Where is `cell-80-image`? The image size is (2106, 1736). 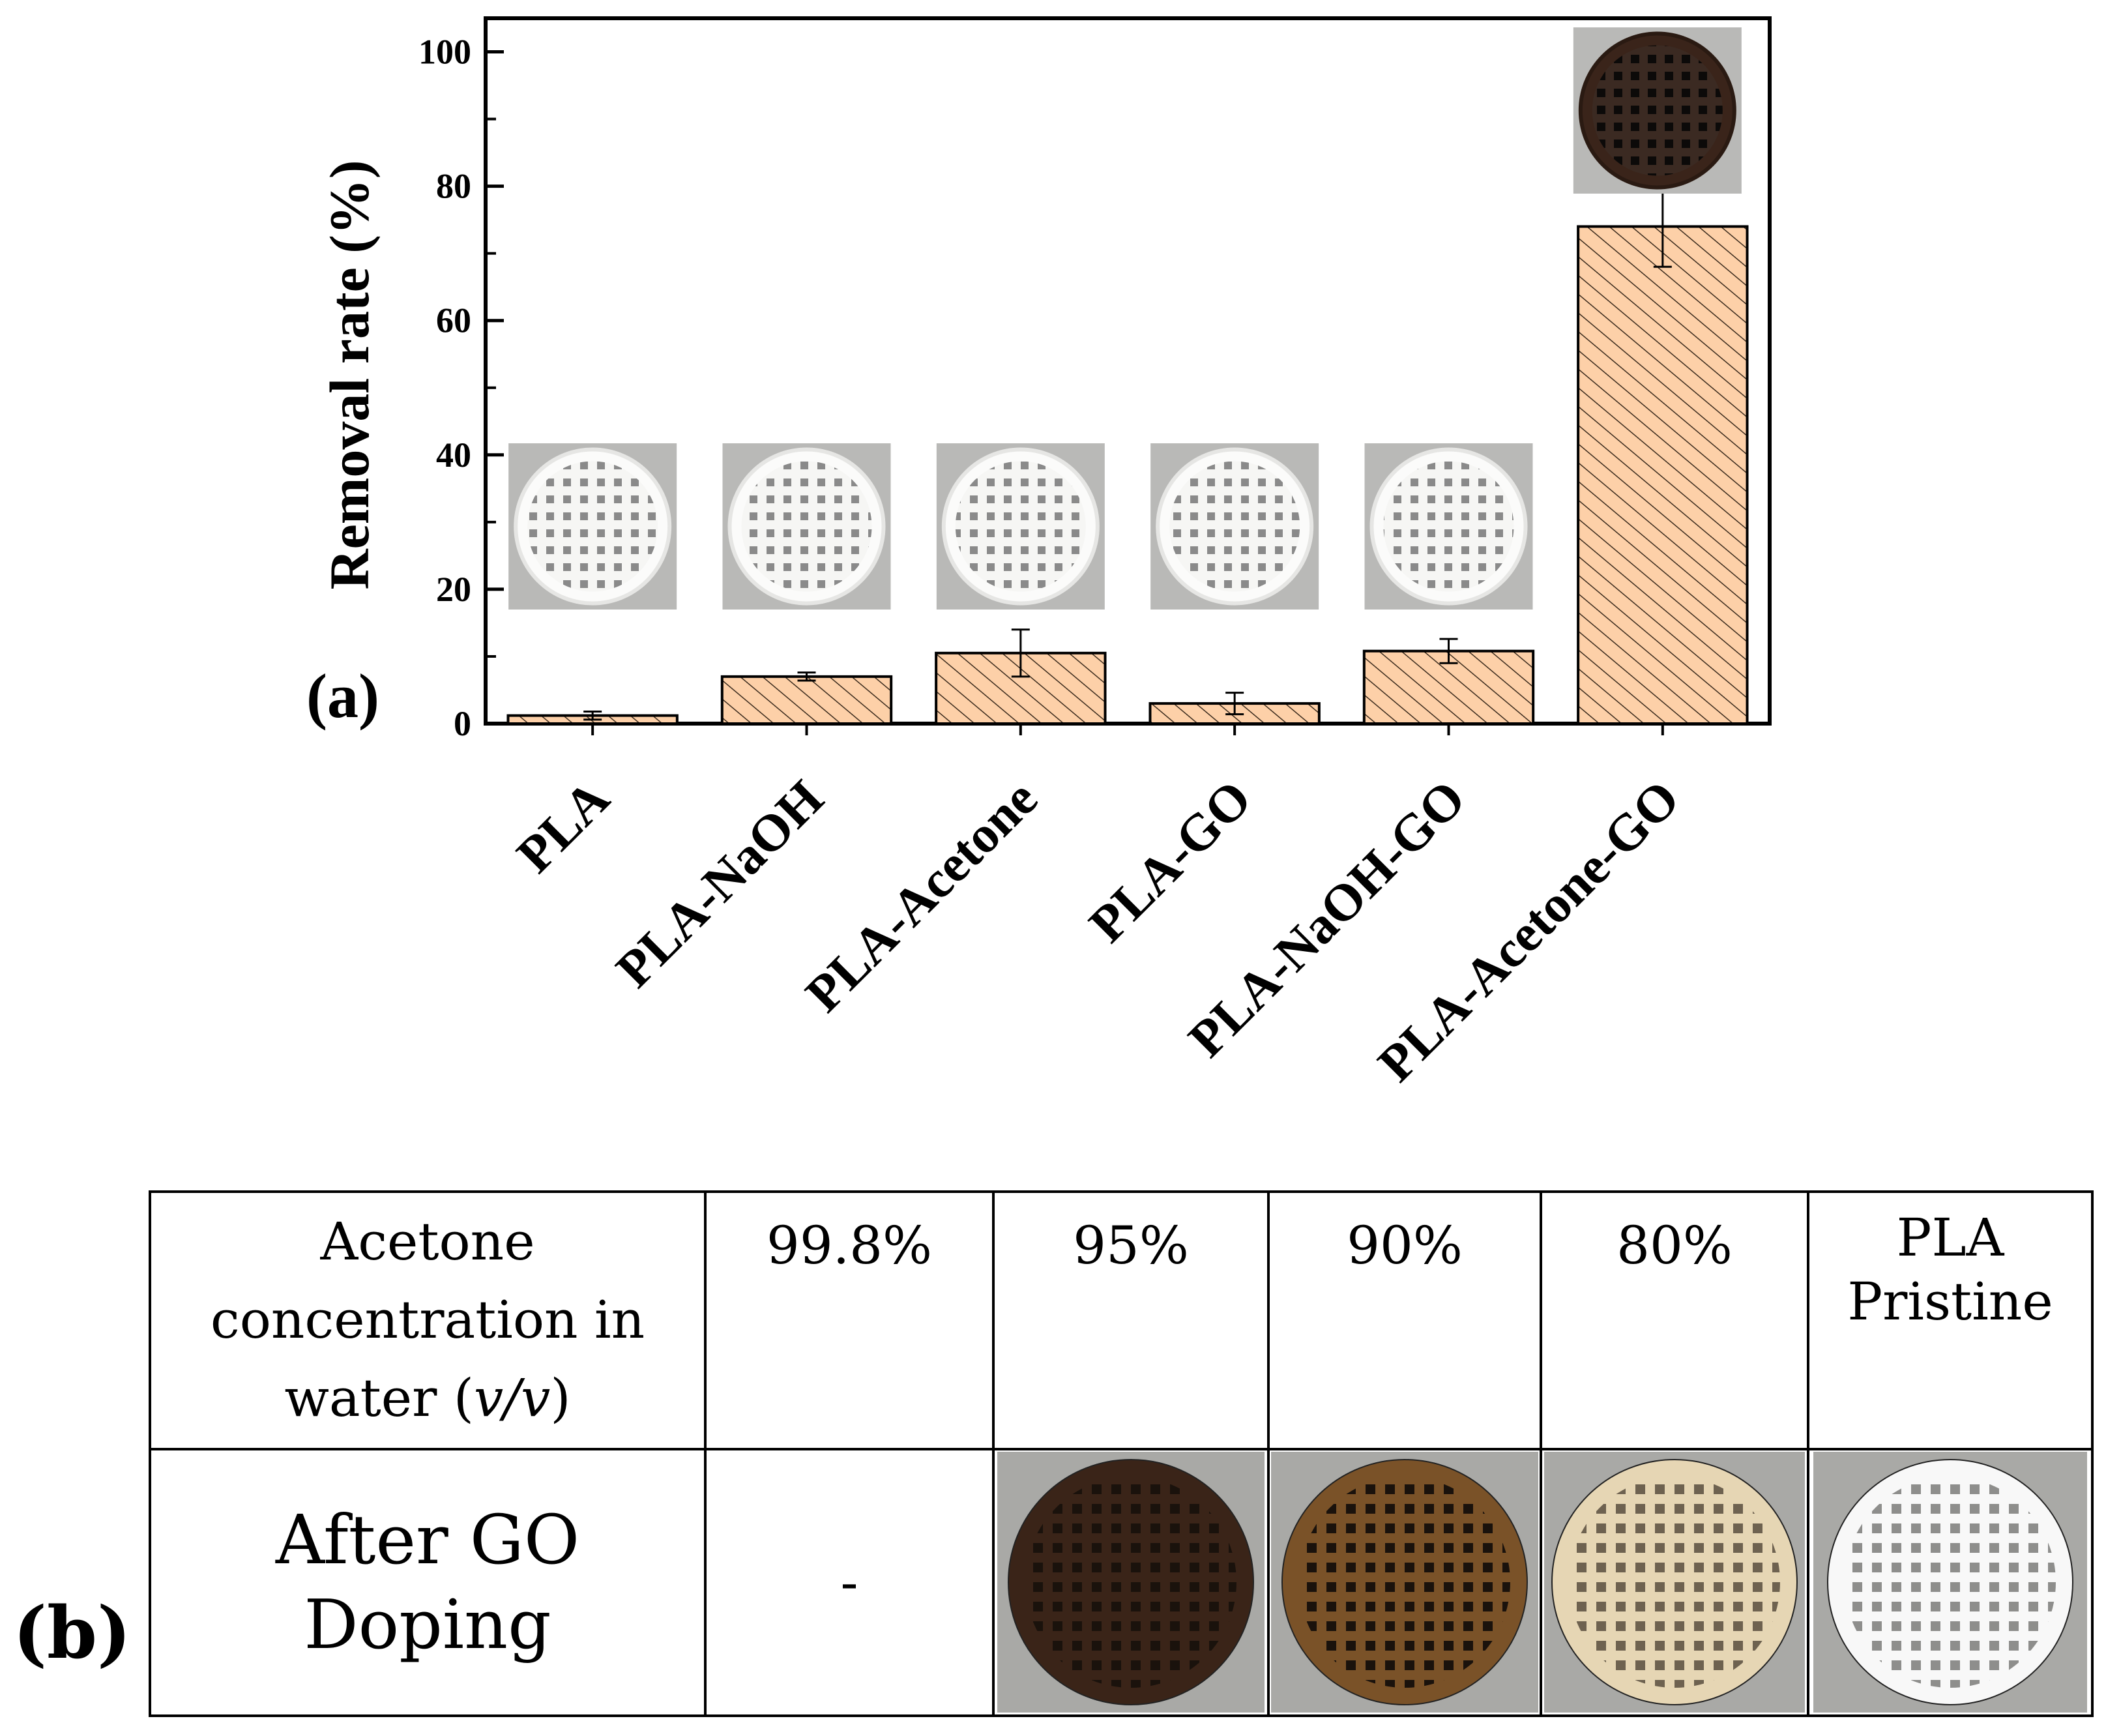 cell-80-image is located at coordinates (1675, 1582).